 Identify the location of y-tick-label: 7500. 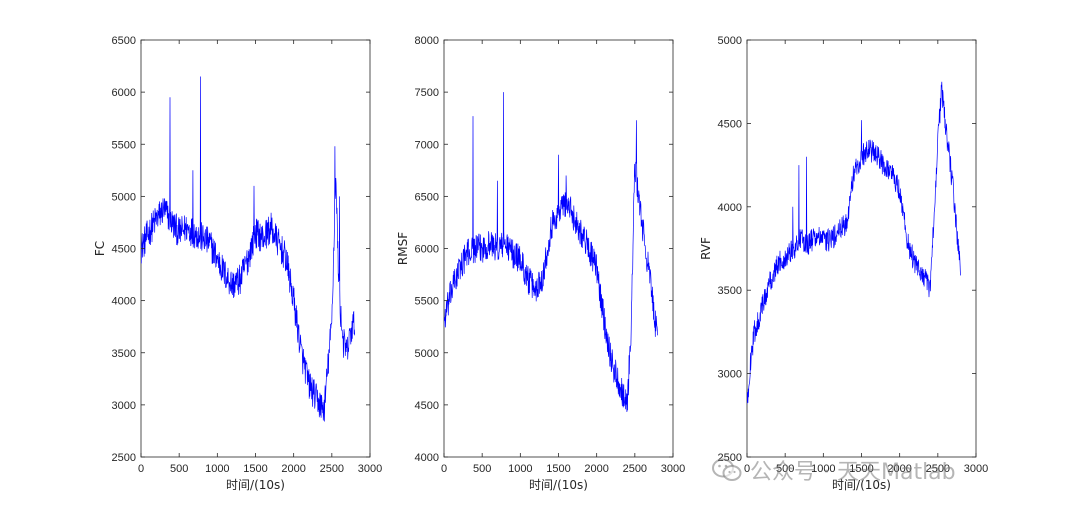
(427, 93).